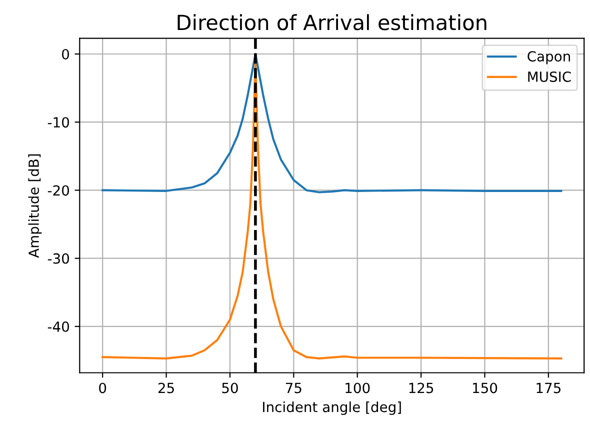  Describe the element at coordinates (102, 388) in the screenshot. I see `x-tick-label: 0` at that location.